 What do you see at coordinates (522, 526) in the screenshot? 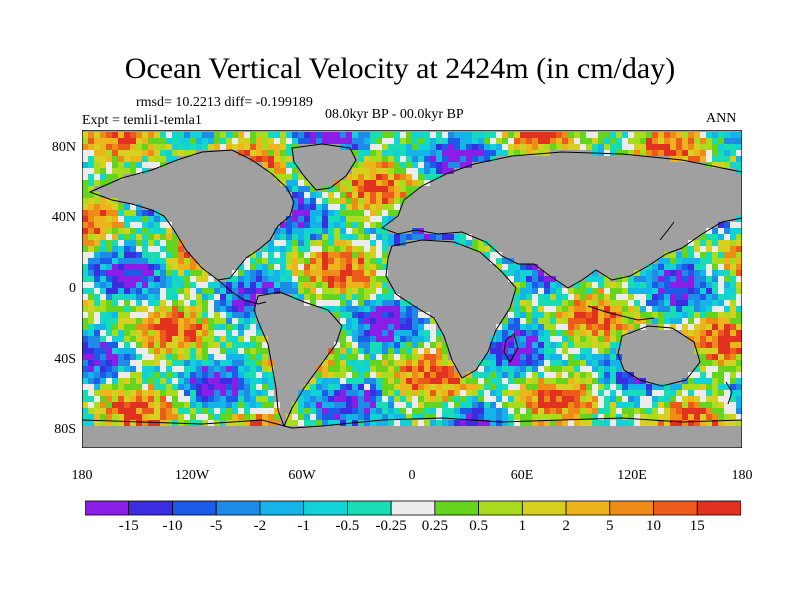
I see `colorbar-level-label: 1` at bounding box center [522, 526].